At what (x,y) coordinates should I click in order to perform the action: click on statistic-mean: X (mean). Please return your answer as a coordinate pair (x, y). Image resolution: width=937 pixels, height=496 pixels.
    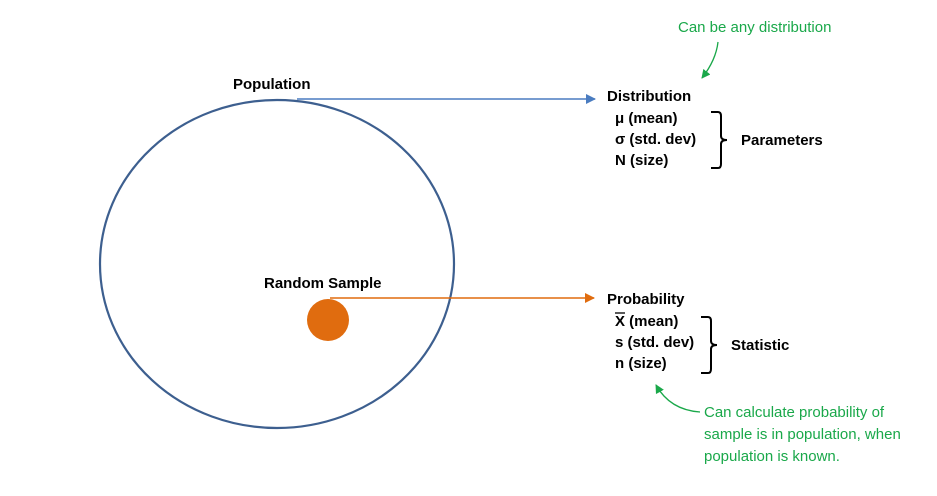
    Looking at the image, I should click on (646, 321).